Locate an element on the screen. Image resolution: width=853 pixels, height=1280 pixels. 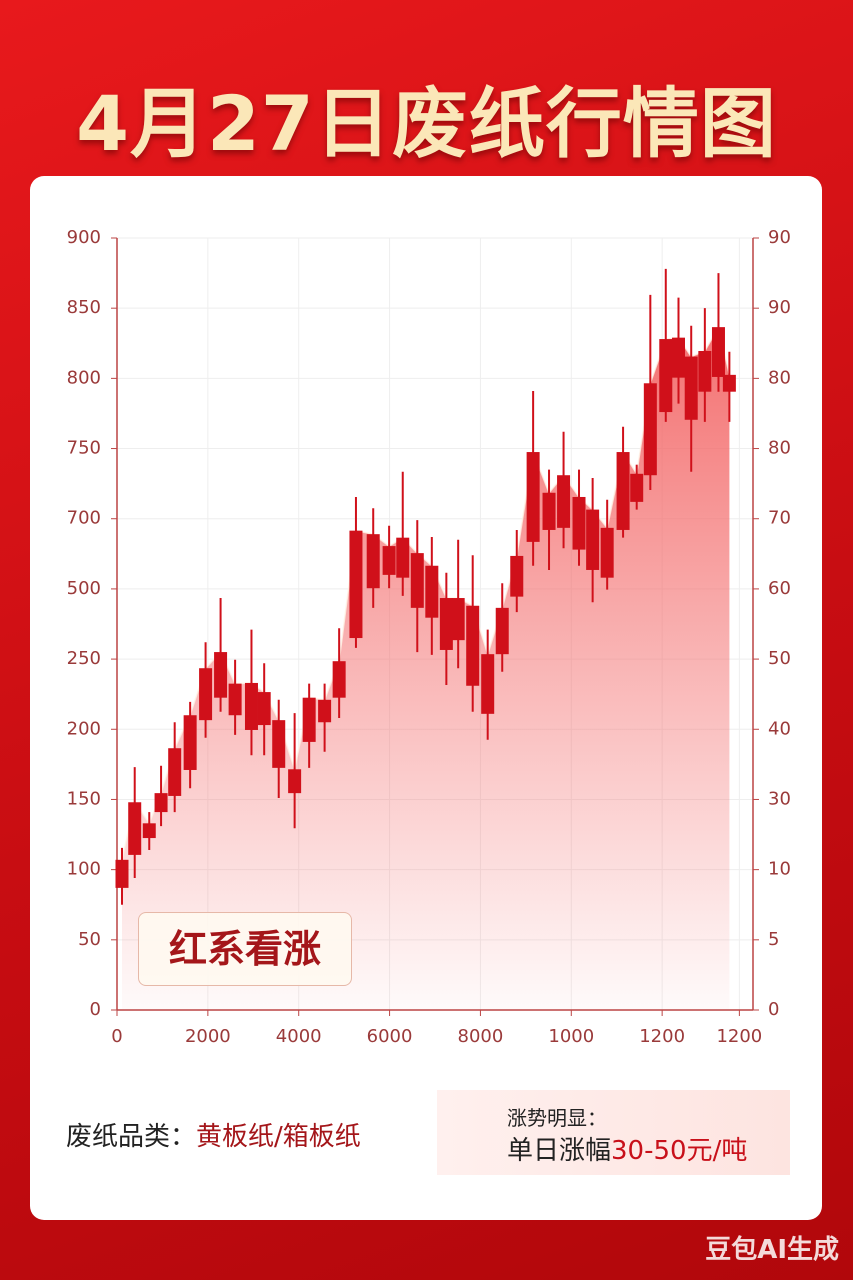
y-tick-label: 250 is located at coordinates (84, 658).